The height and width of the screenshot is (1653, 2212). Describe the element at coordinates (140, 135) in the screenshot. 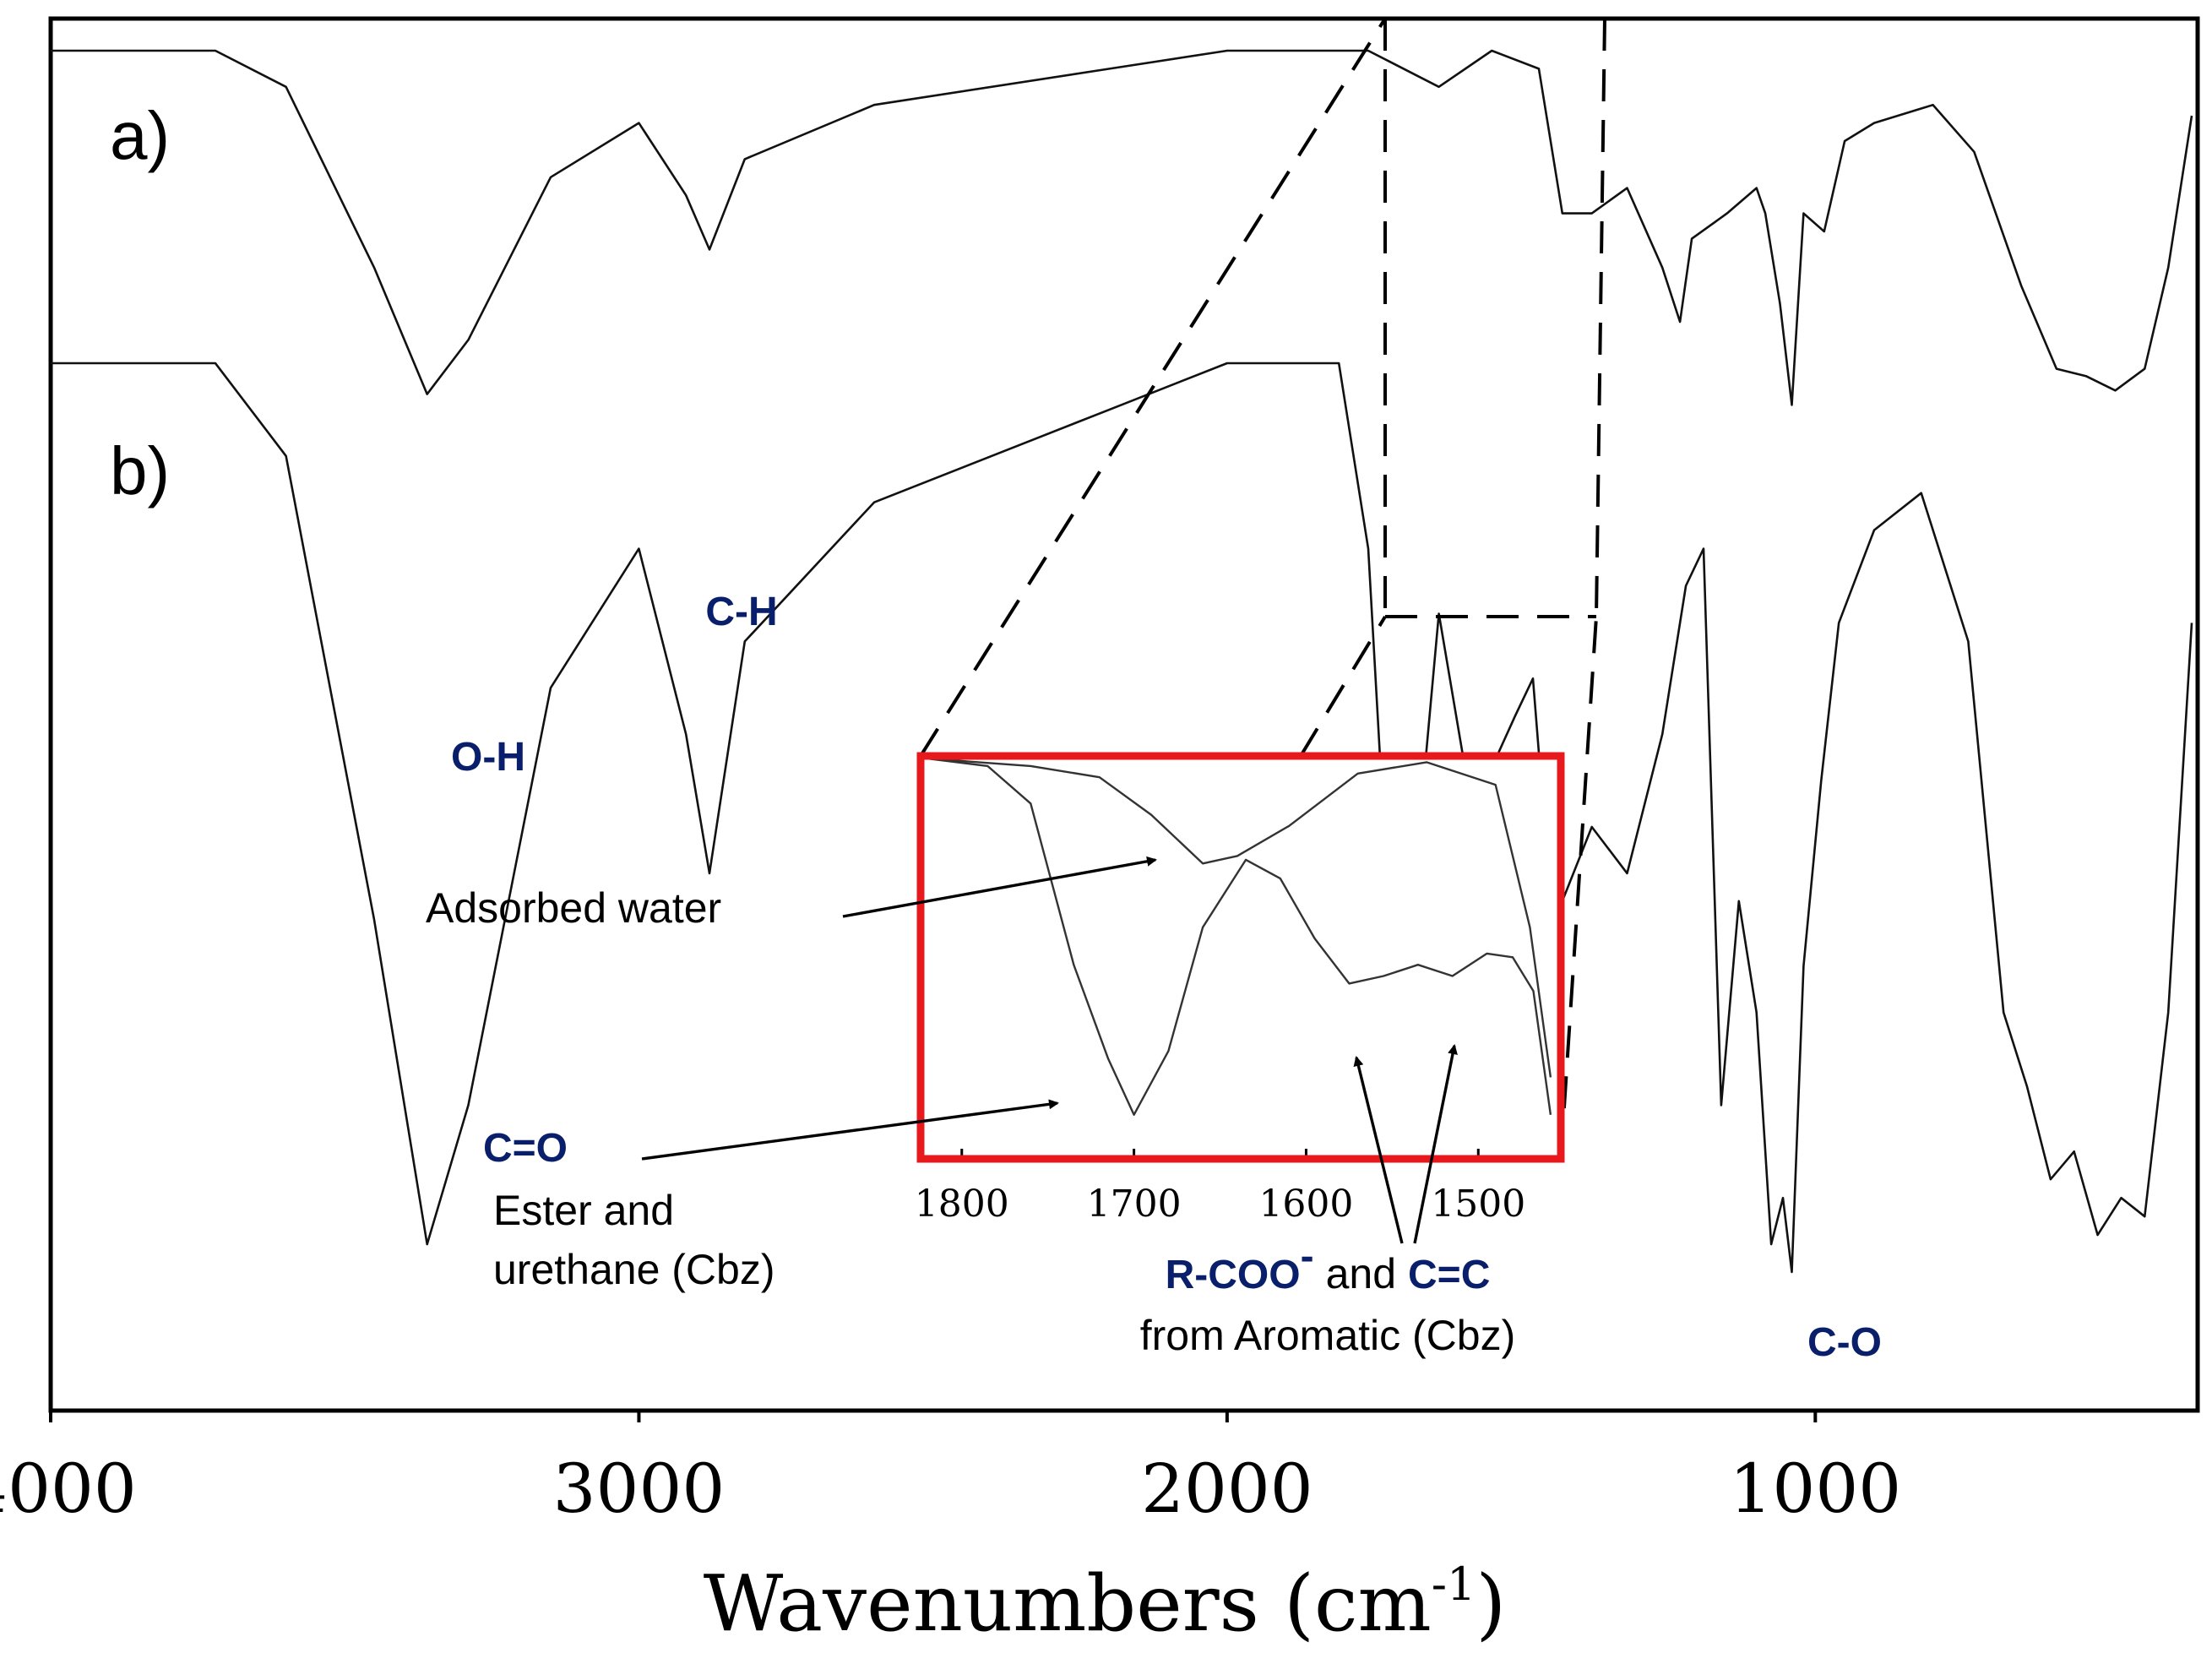

I see `series-label-a: a)` at that location.